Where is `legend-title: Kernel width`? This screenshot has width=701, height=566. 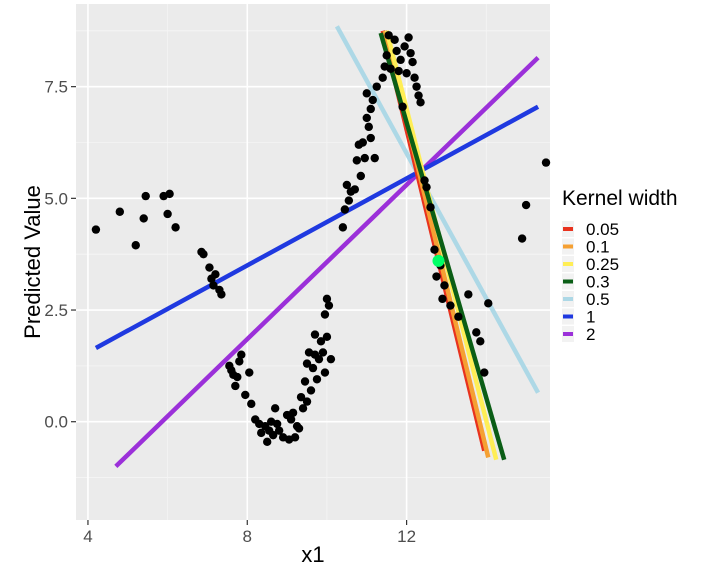
legend-title: Kernel width is located at coordinates (620, 198).